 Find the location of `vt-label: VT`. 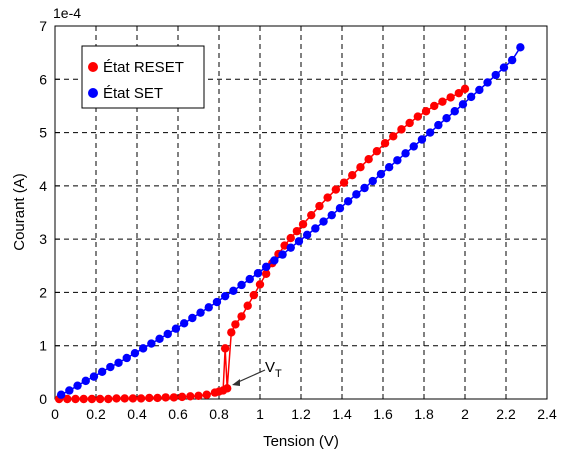

vt-label: VT is located at coordinates (273, 369).